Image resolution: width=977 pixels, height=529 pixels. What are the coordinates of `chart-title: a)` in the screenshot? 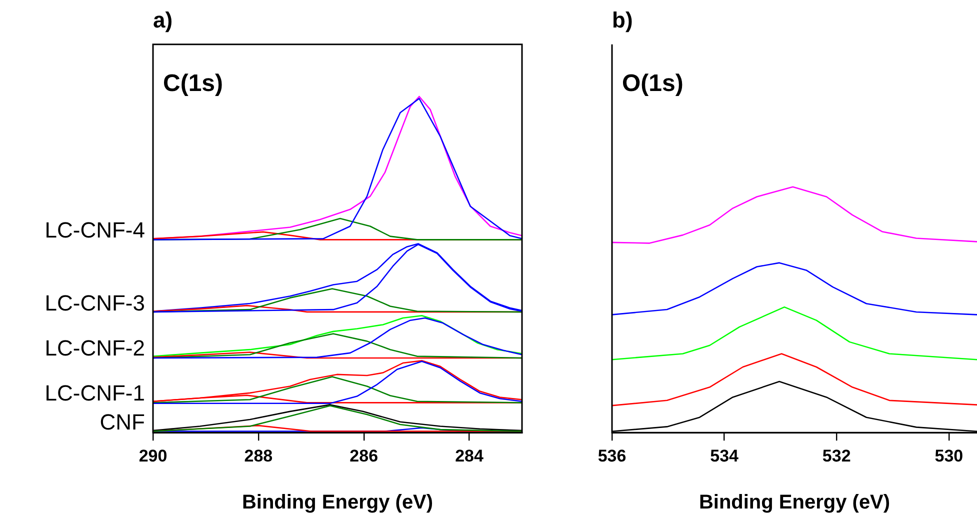 It's located at (163, 19).